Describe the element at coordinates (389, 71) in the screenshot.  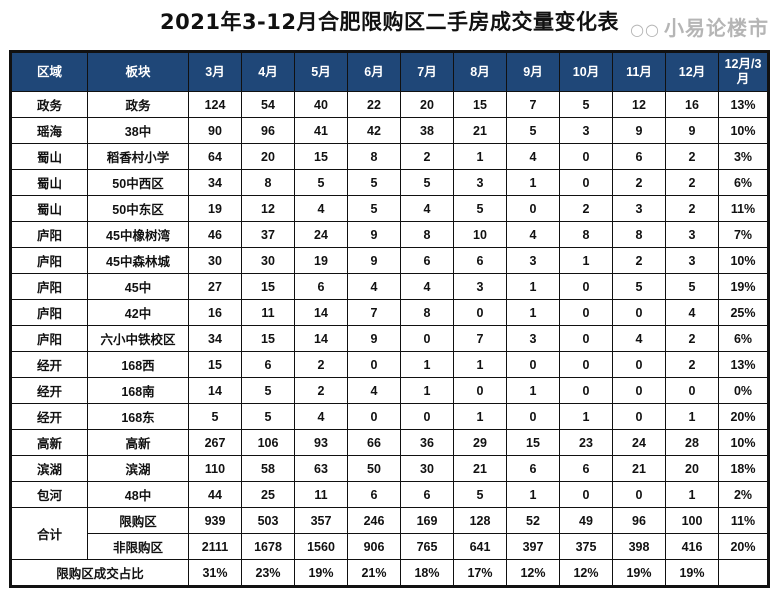
I see `header-row: 区域 板块 3月 4月 5月 6月 7月 8月 9月 10月 11月 12月 12月/3月` at that location.